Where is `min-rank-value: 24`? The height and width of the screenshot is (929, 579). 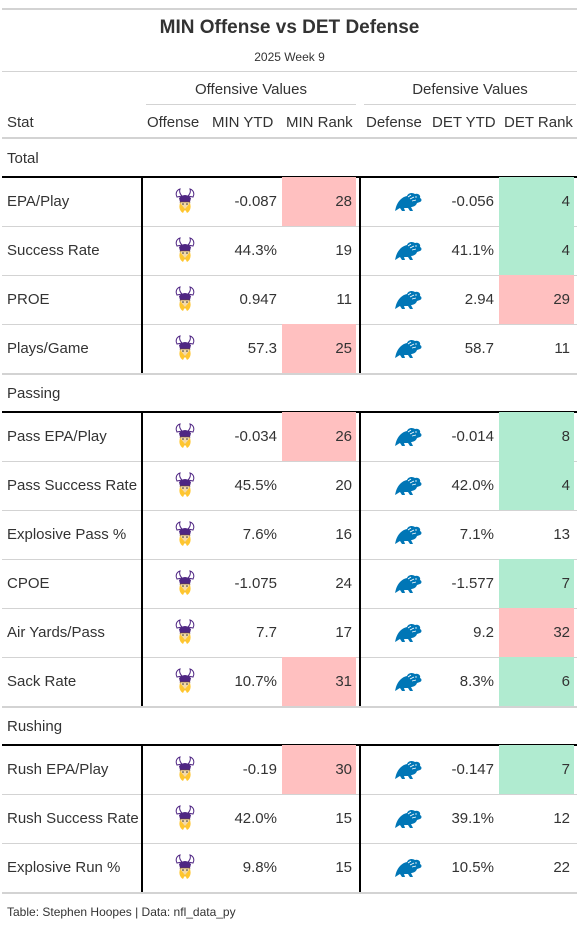
min-rank-value: 24 is located at coordinates (343, 583).